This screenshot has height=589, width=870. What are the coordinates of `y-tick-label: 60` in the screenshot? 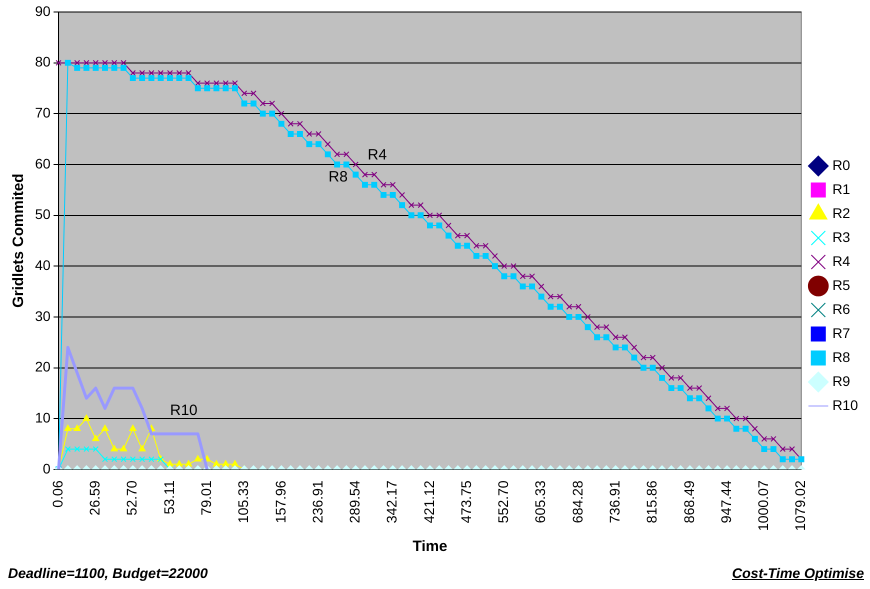 It's located at (42, 163).